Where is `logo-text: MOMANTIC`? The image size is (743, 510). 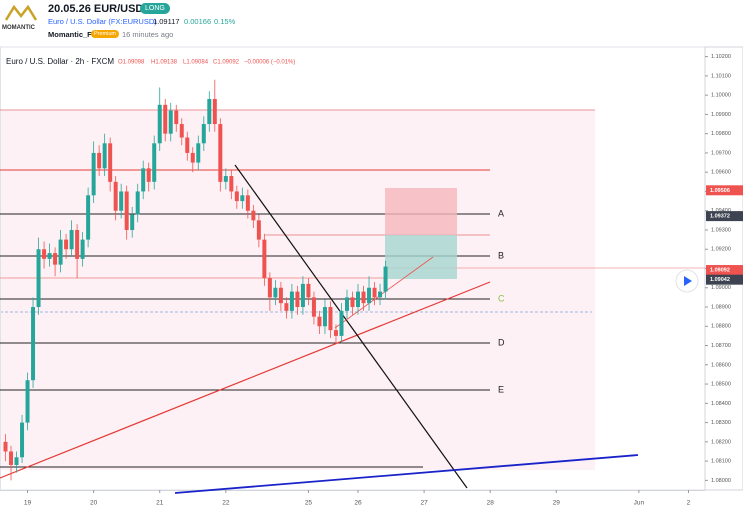
logo-text: MOMANTIC is located at coordinates (18, 28).